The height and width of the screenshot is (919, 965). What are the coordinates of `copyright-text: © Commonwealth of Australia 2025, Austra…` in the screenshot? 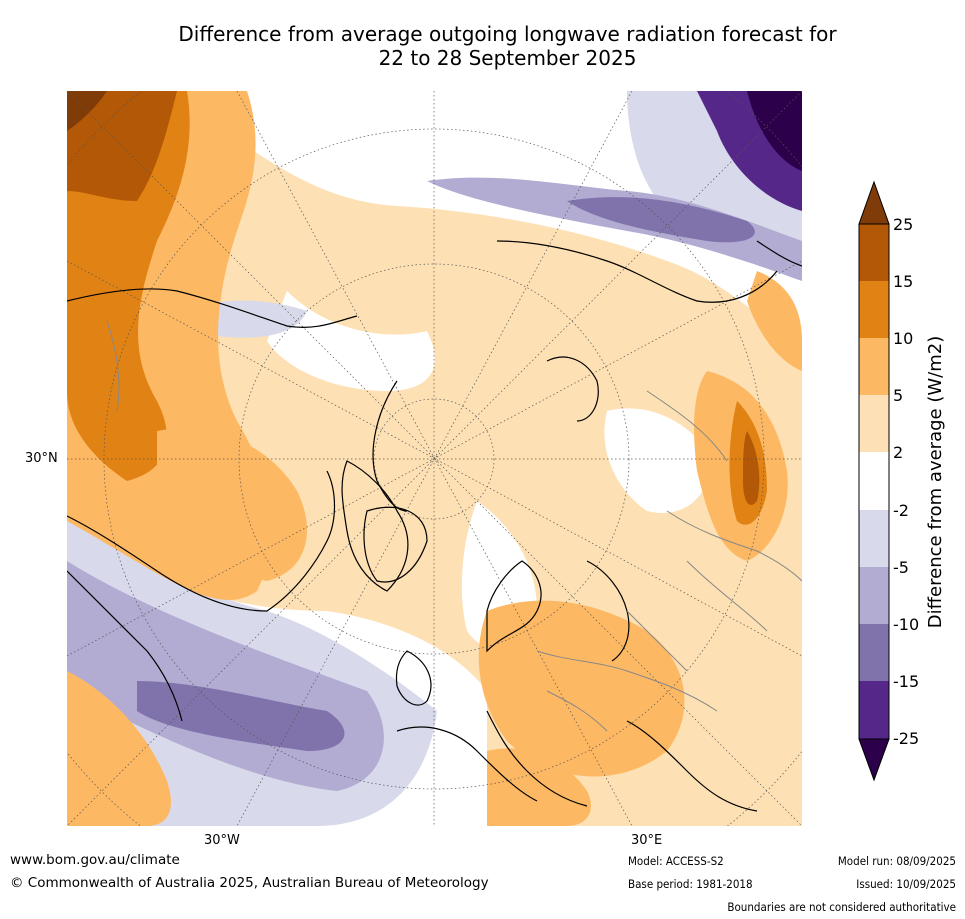 It's located at (249, 883).